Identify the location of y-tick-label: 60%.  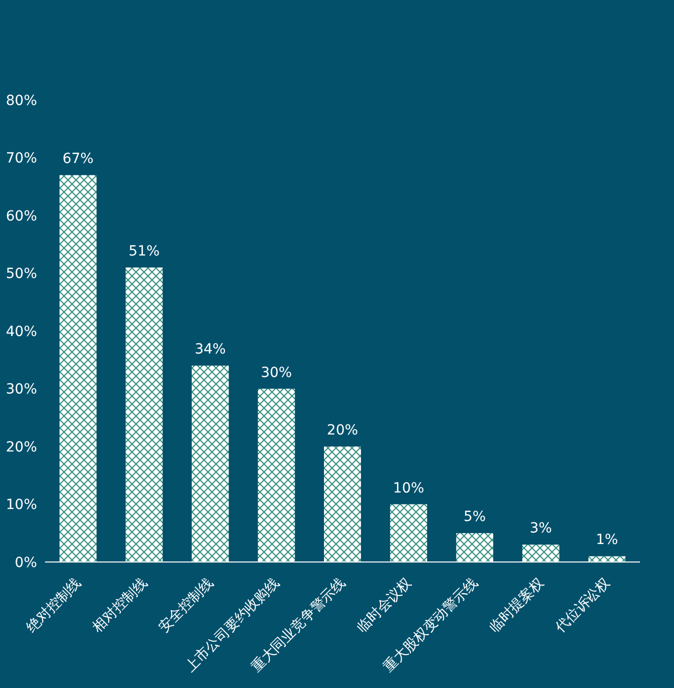
(21, 216).